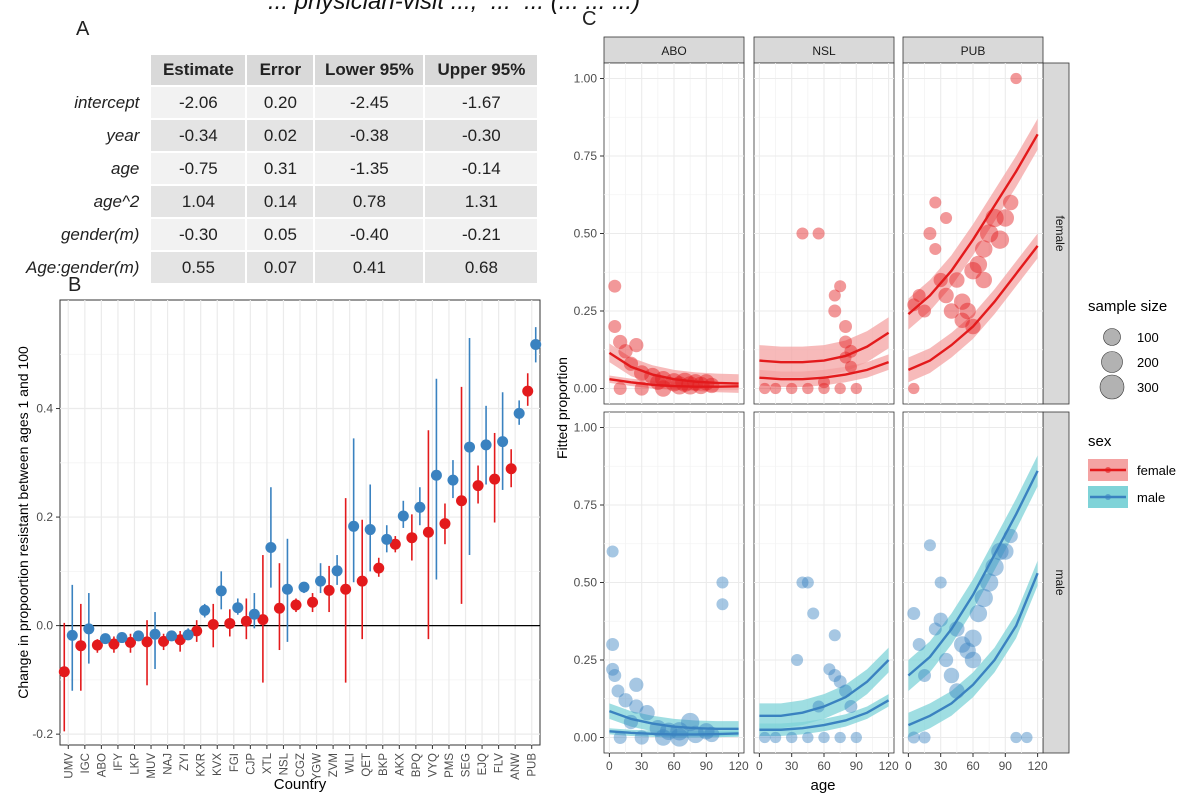 The width and height of the screenshot is (1195, 795). Describe the element at coordinates (368, 266) in the screenshot. I see `table-cell: 0.41` at that location.